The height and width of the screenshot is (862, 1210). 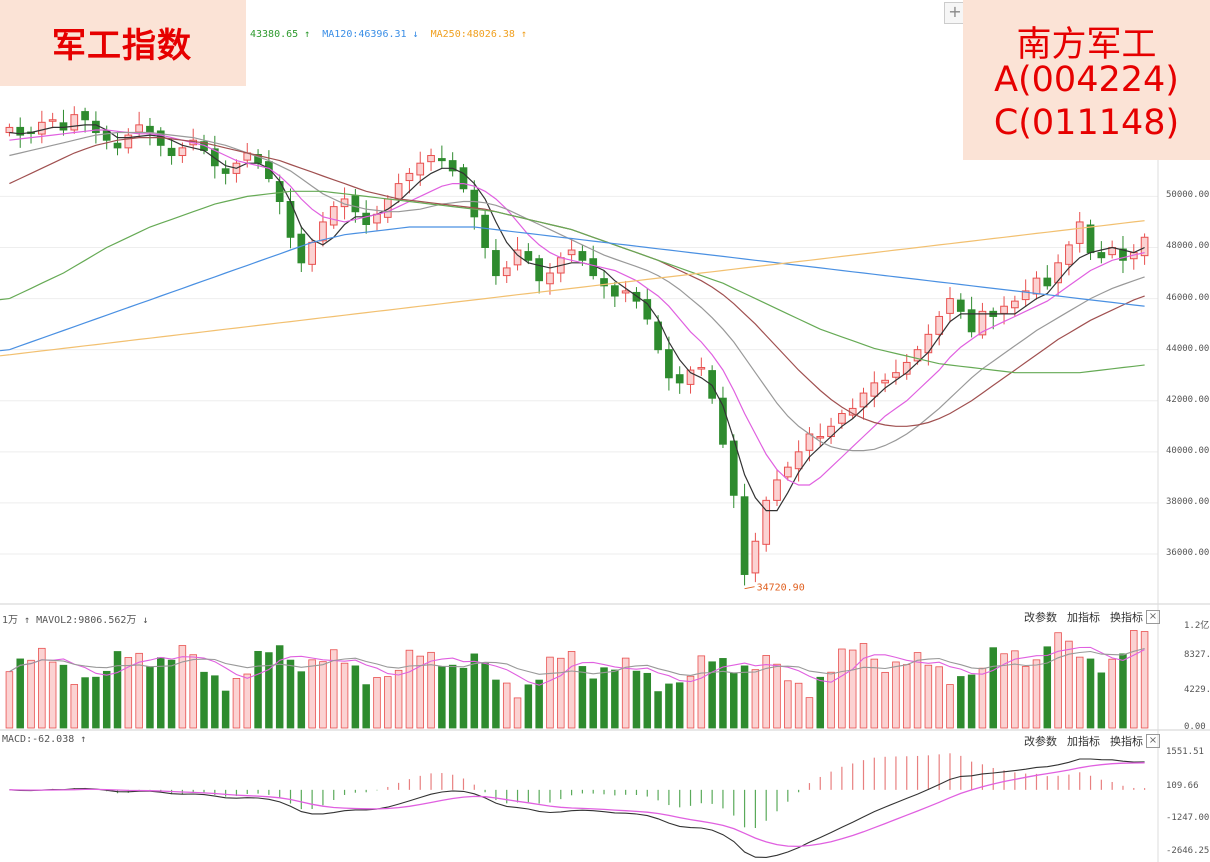 What do you see at coordinates (1188, 348) in the screenshot?
I see `price-tick-label: 44000.00` at bounding box center [1188, 348].